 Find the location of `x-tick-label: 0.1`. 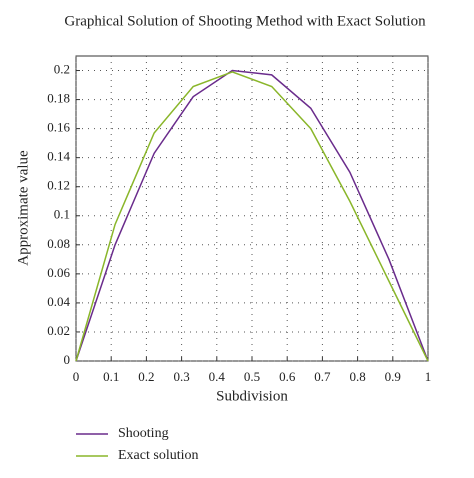

x-tick-label: 0.1 is located at coordinates (111, 376).